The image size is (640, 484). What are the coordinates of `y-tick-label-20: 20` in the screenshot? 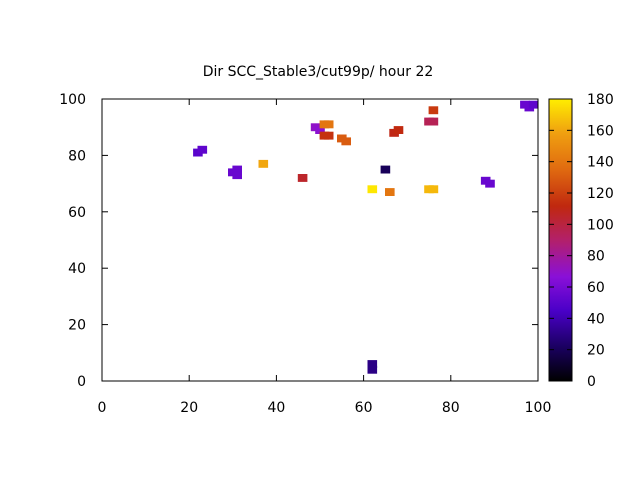 It's located at (77, 326).